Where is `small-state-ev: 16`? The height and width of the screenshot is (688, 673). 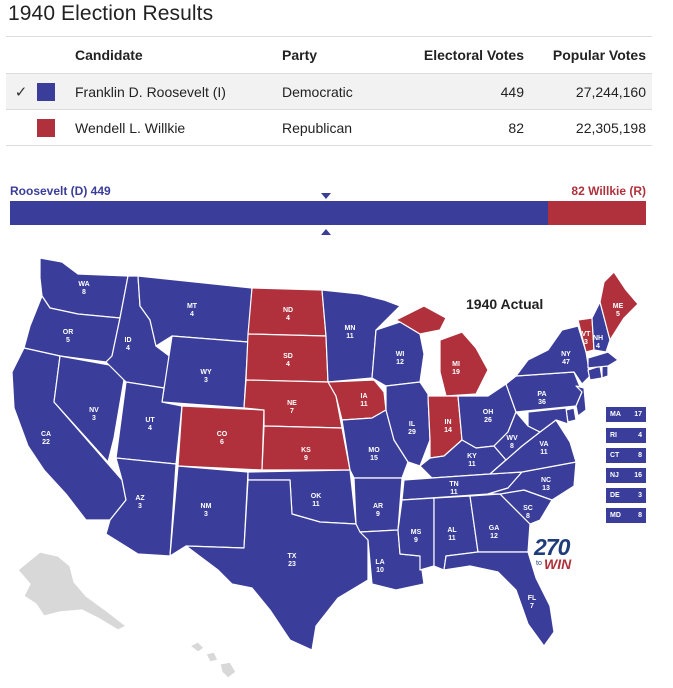
small-state-ev: 16 is located at coordinates (638, 475).